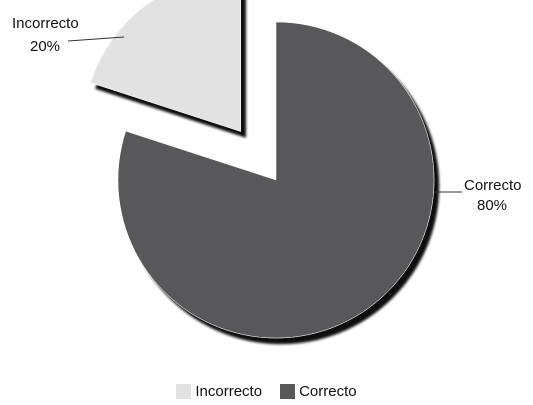 The height and width of the screenshot is (405, 533). What do you see at coordinates (229, 391) in the screenshot?
I see `legend-label-incorrecto: Incorrecto` at bounding box center [229, 391].